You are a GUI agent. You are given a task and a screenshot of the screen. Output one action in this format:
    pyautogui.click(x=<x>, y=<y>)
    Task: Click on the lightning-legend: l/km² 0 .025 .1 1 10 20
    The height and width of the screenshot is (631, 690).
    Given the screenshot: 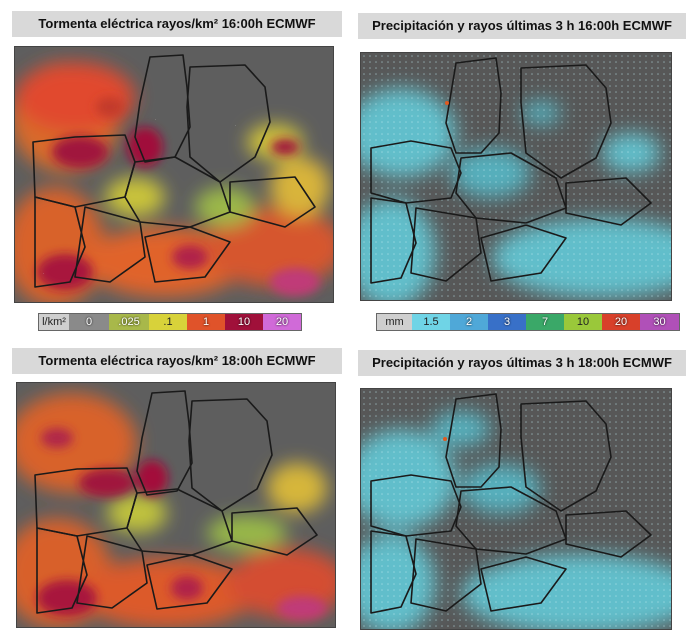 What is the action you would take?
    pyautogui.click(x=170, y=322)
    